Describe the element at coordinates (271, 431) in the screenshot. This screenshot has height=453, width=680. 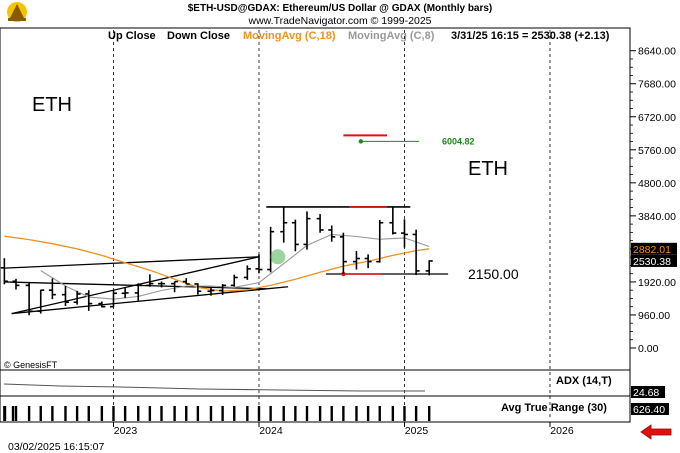
I see `x-tick-label: 2024` at that location.